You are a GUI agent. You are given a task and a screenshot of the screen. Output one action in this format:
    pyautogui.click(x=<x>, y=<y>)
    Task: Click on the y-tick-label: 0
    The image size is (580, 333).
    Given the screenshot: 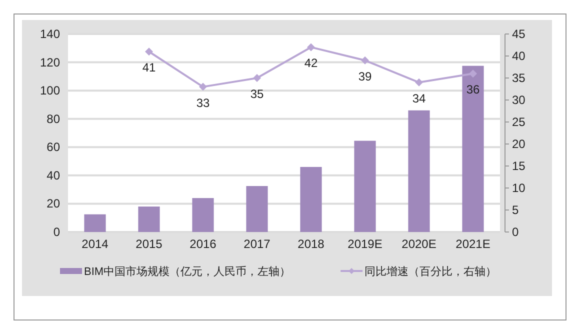 What is the action you would take?
    pyautogui.click(x=56, y=232)
    